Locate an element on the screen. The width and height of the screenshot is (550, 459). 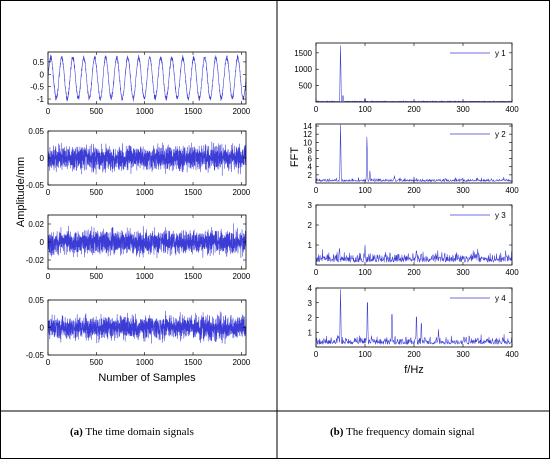
y-tick-label: 0.02 is located at coordinates (36, 224).